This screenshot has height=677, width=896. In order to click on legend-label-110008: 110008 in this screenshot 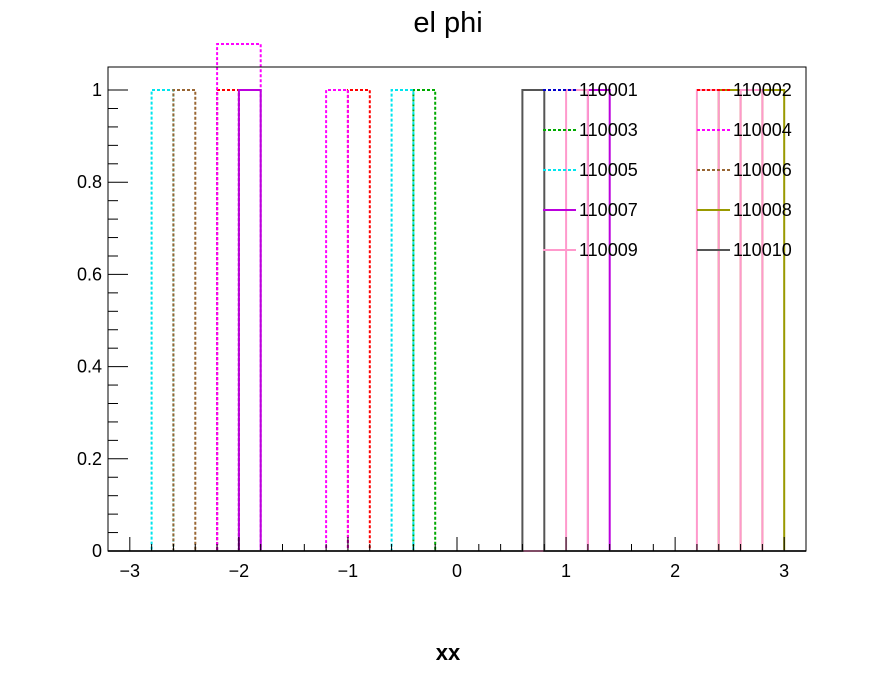, I will do `click(762, 210)`.